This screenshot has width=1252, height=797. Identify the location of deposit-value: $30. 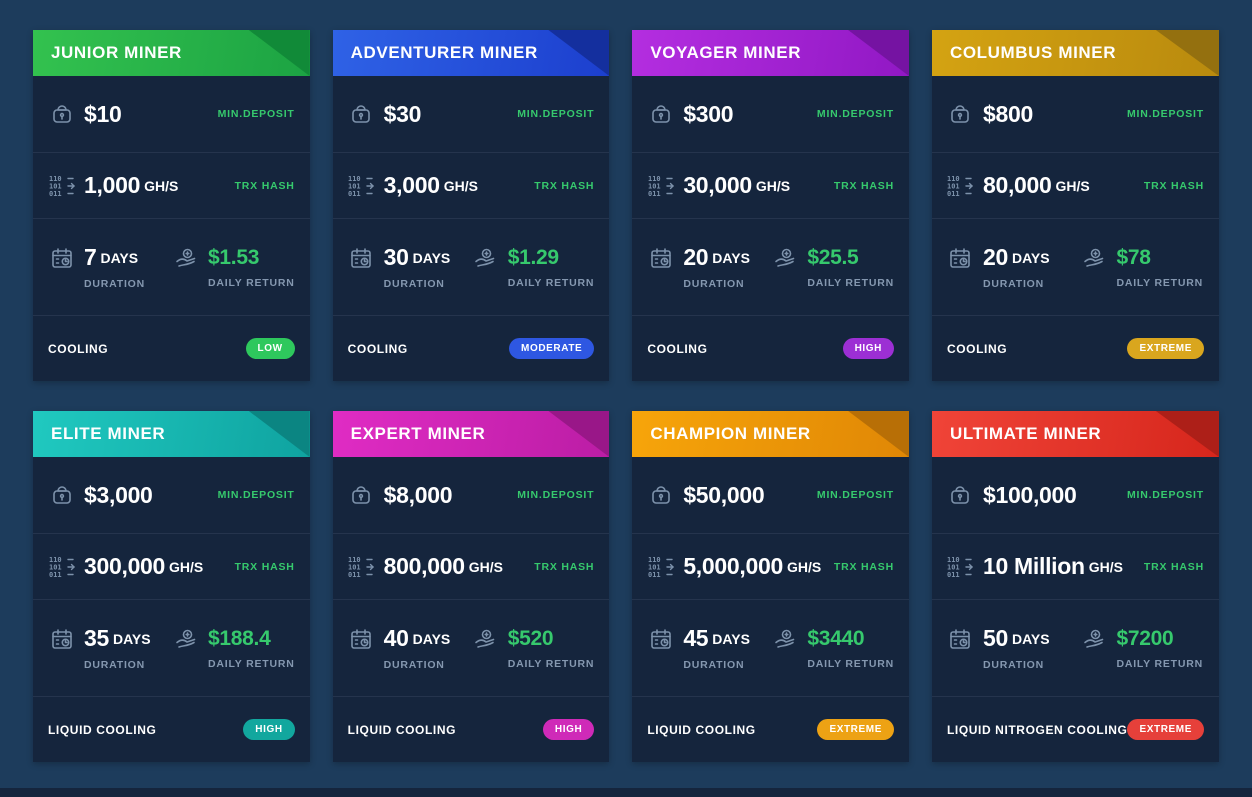
(402, 113).